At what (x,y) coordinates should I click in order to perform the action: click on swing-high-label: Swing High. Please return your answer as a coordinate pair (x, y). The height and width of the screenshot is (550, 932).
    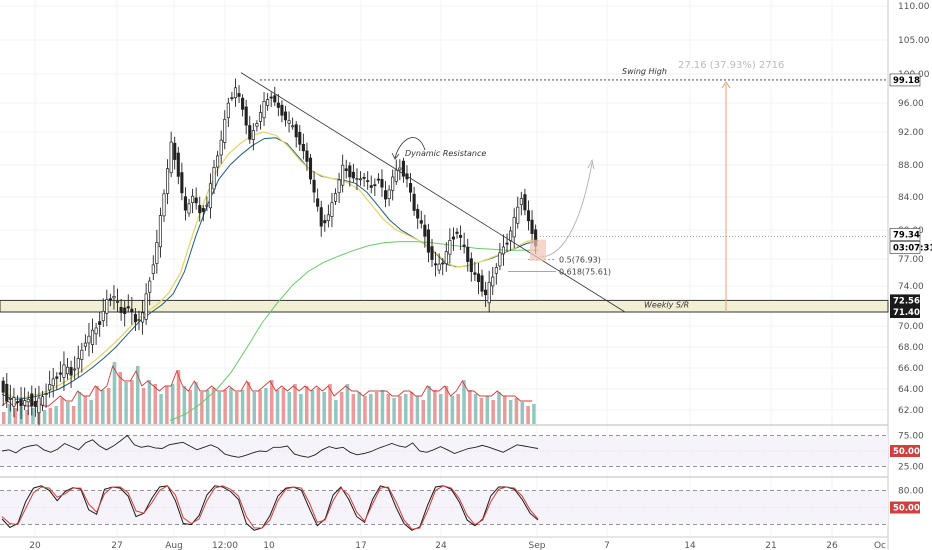
    Looking at the image, I should click on (644, 71).